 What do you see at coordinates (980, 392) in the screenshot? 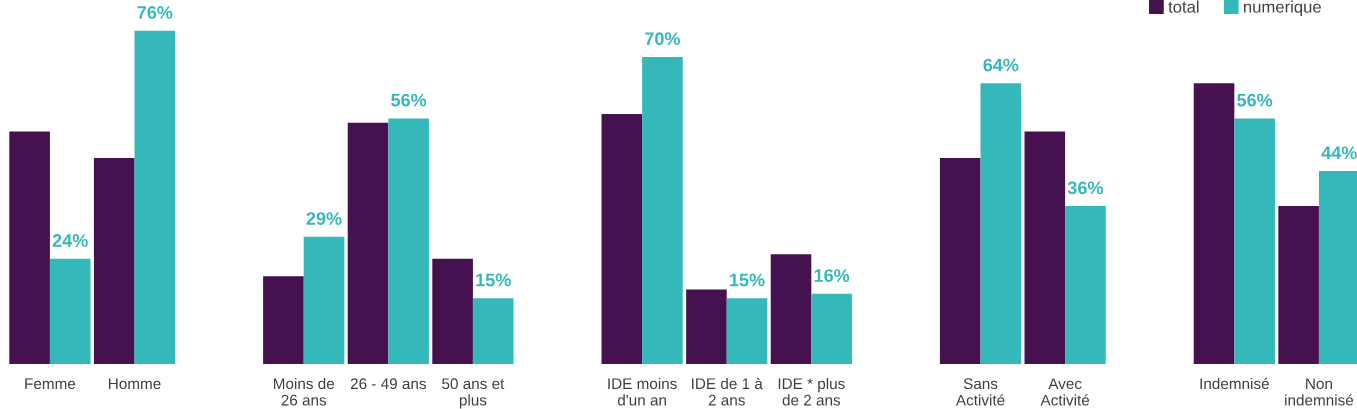
I see `x-tick-label: Sans Activité` at bounding box center [980, 392].